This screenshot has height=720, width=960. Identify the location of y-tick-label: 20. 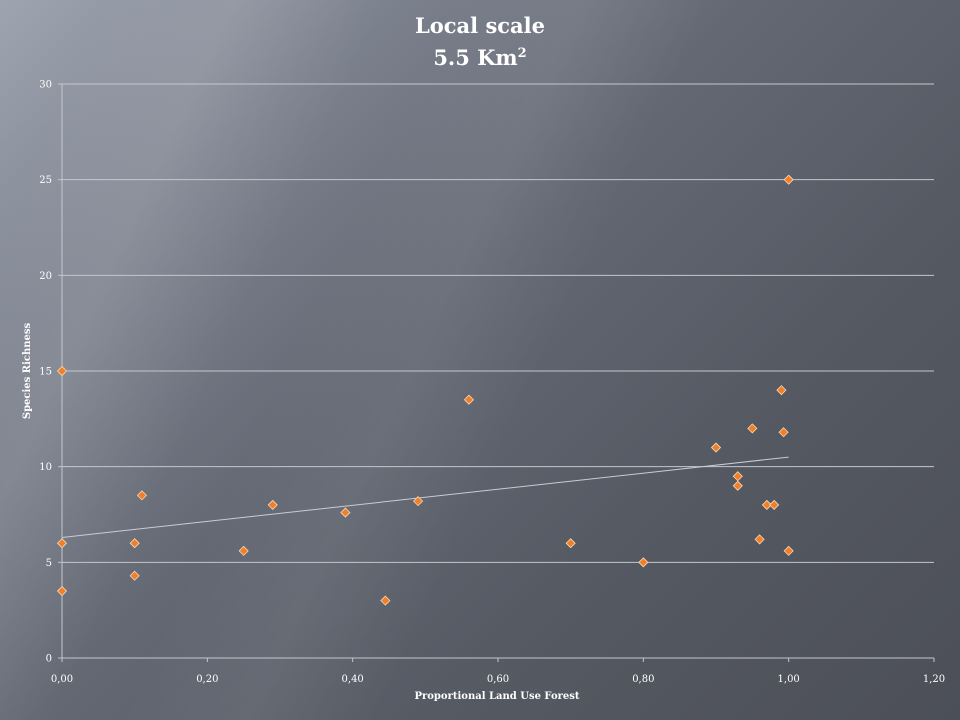
(45, 276).